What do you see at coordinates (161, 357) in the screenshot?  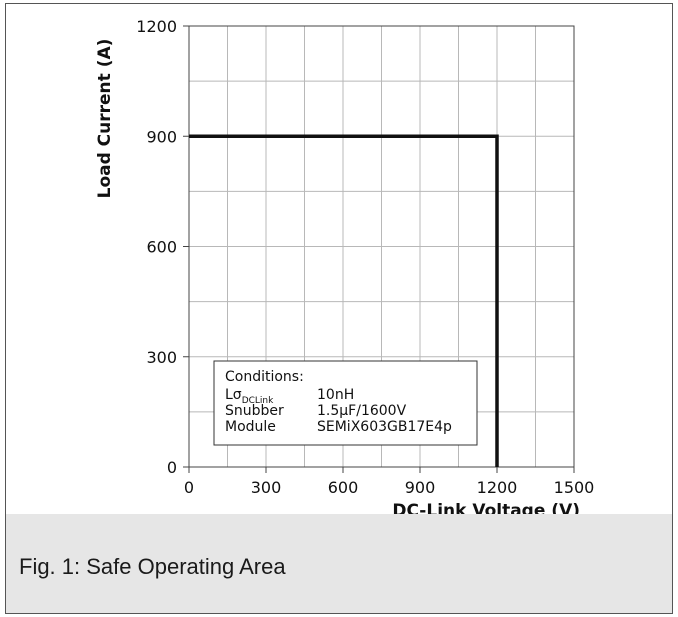 I see `y-tick-label: 300` at bounding box center [161, 357].